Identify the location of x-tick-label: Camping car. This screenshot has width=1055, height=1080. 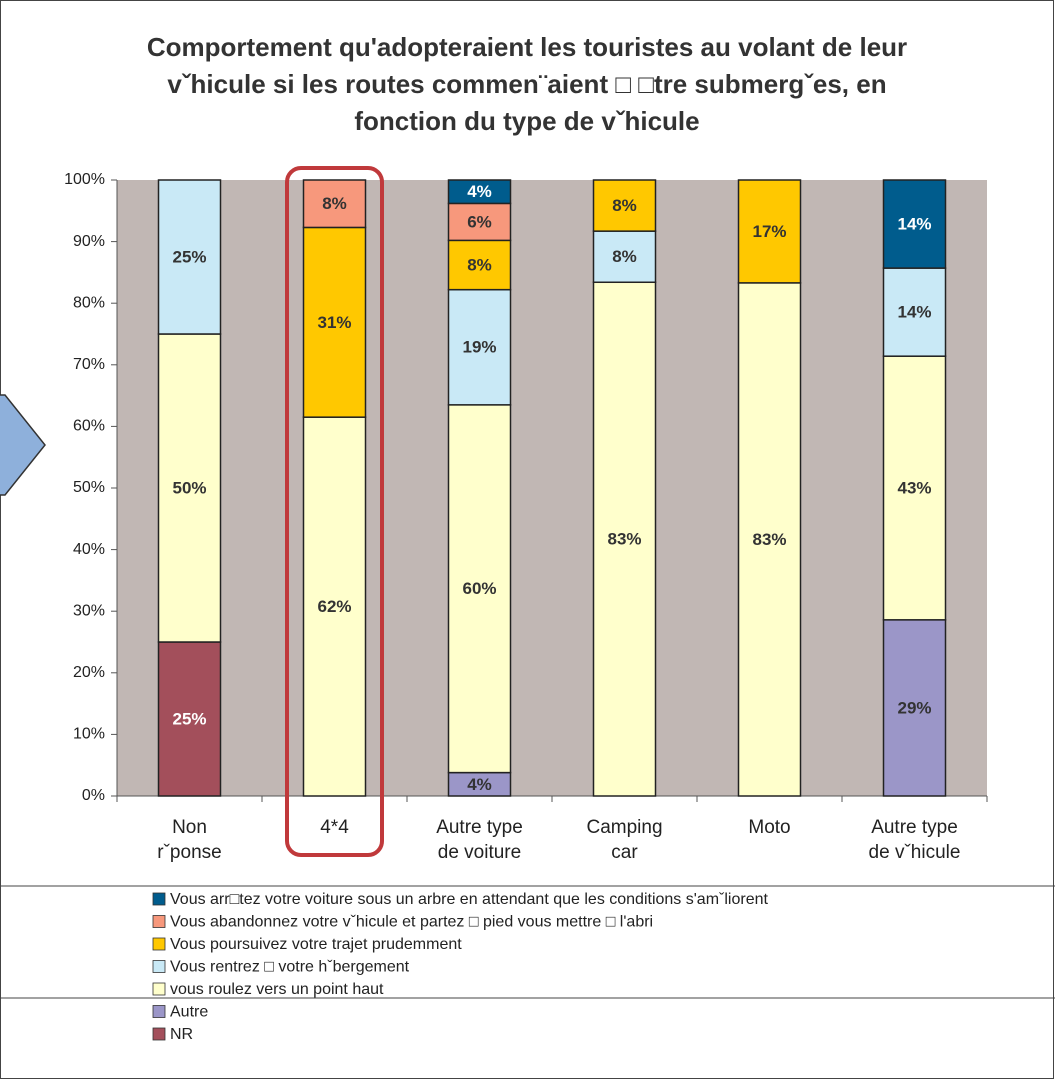
(624, 840).